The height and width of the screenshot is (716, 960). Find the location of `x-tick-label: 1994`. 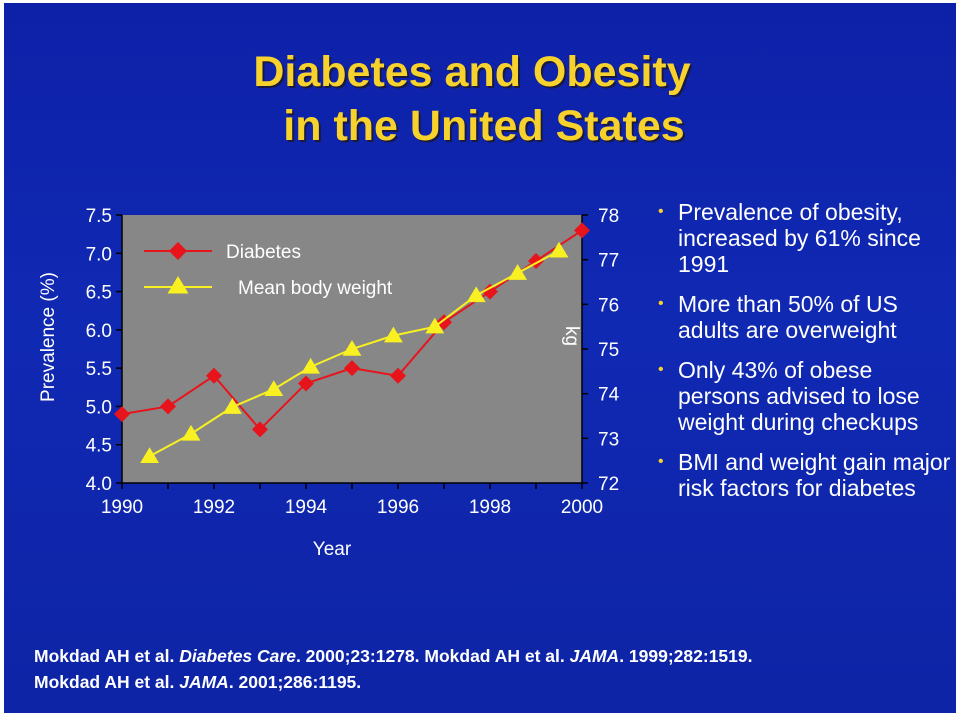

x-tick-label: 1994 is located at coordinates (306, 507).